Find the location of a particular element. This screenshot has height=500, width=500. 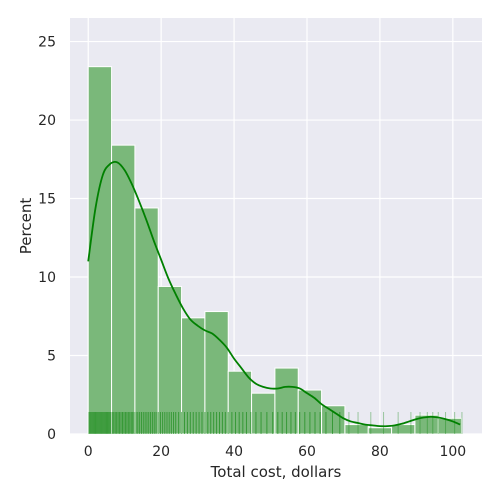

y-axis-title: Percent is located at coordinates (26, 226).